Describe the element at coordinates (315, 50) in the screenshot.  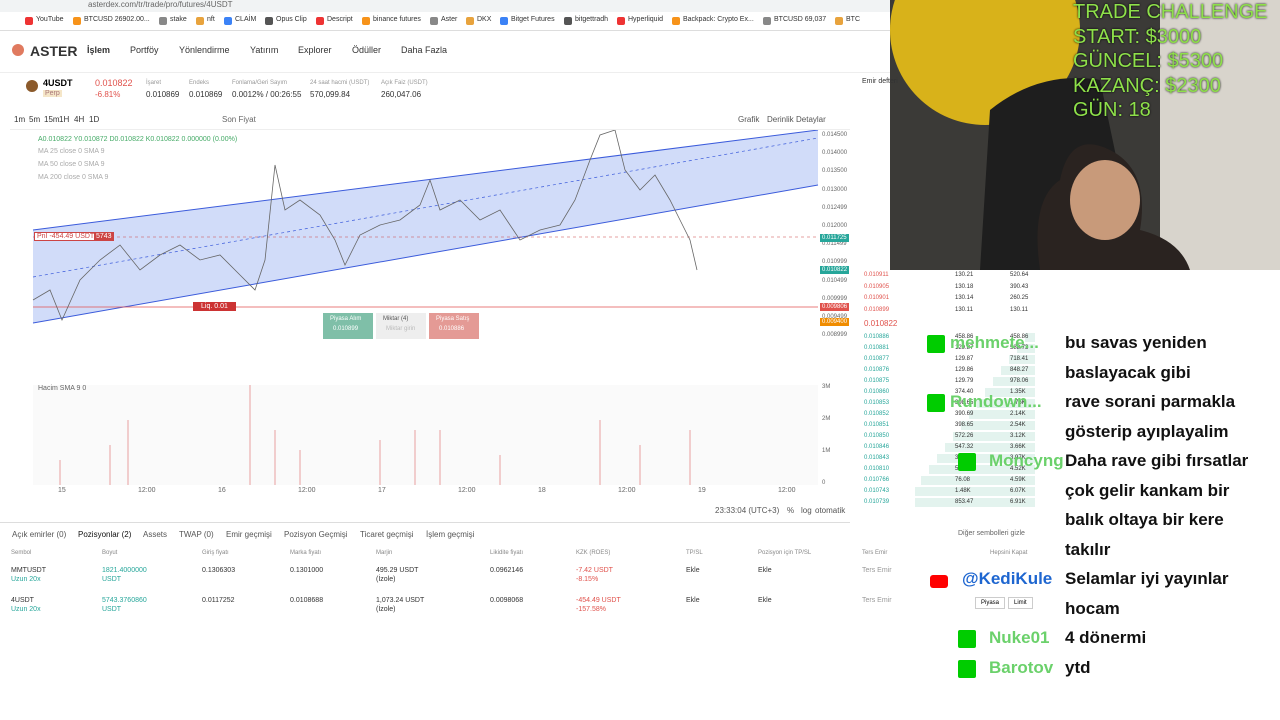
I see `nav-item: Explorer` at that location.